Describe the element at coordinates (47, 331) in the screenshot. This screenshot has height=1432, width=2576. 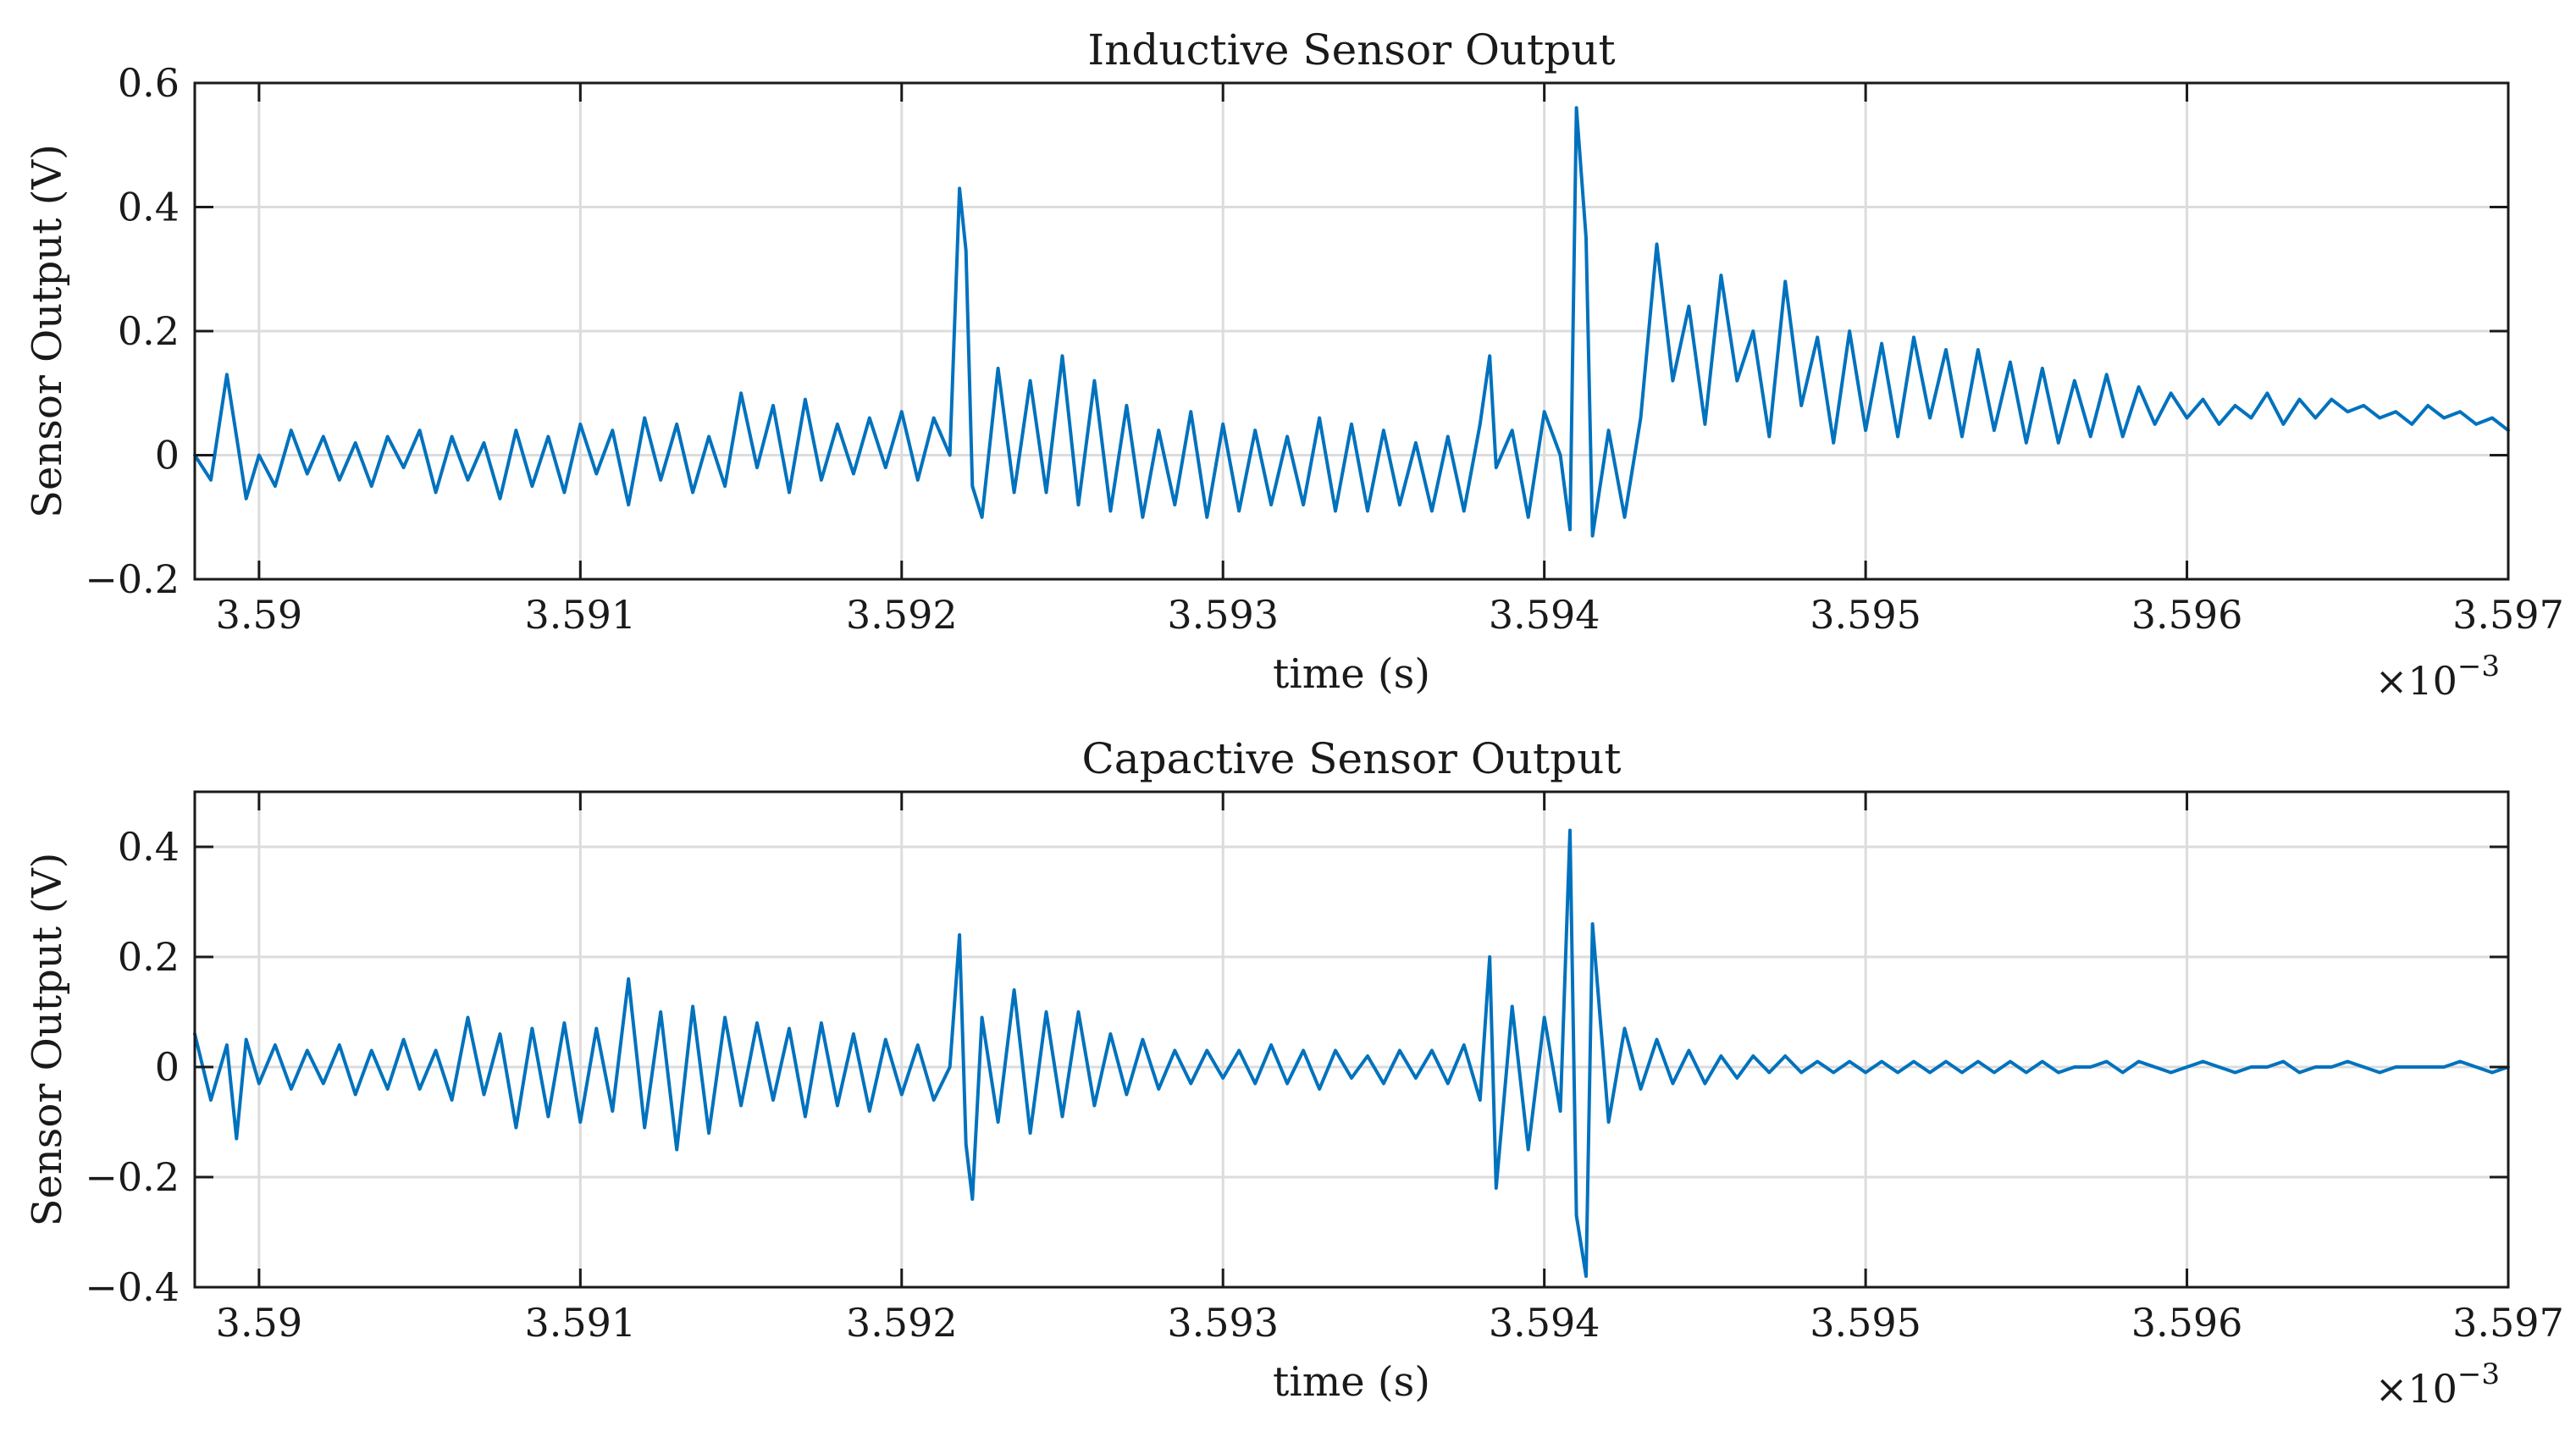
I see `inductive-y-axis-title: Sensor Output (V)` at that location.